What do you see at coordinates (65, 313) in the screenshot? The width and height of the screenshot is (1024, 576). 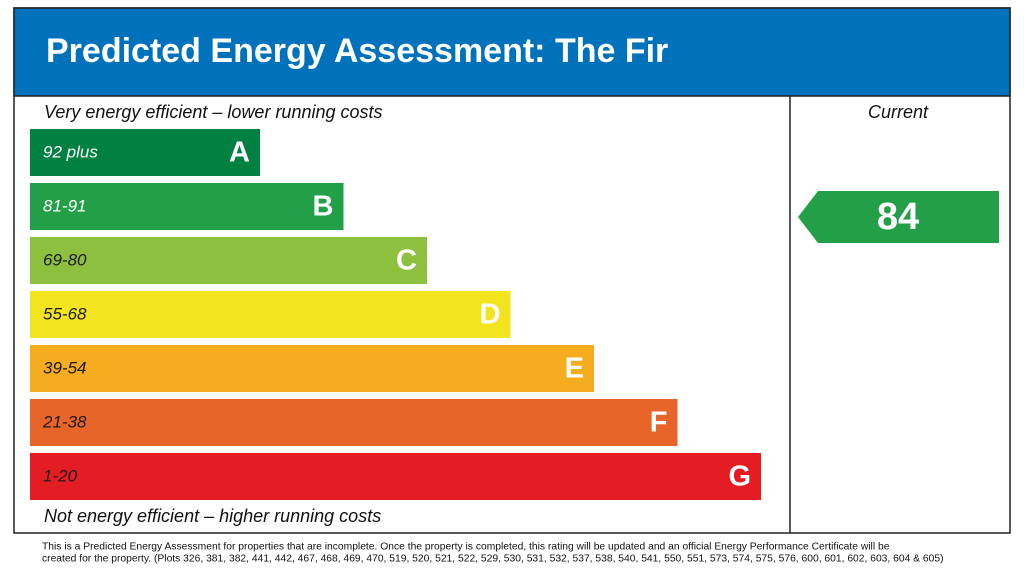 I see `band-range: 55-68` at bounding box center [65, 313].